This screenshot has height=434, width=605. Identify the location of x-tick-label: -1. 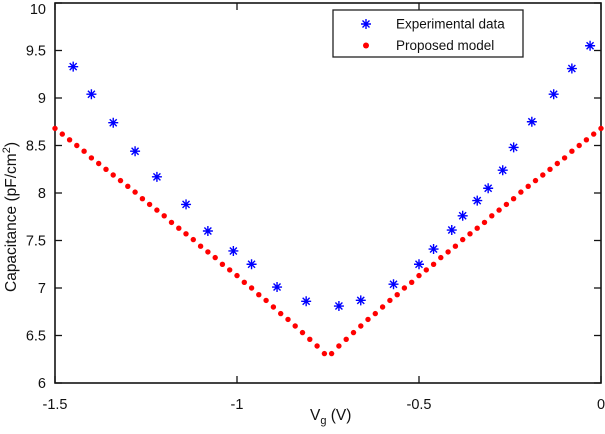
(237, 405).